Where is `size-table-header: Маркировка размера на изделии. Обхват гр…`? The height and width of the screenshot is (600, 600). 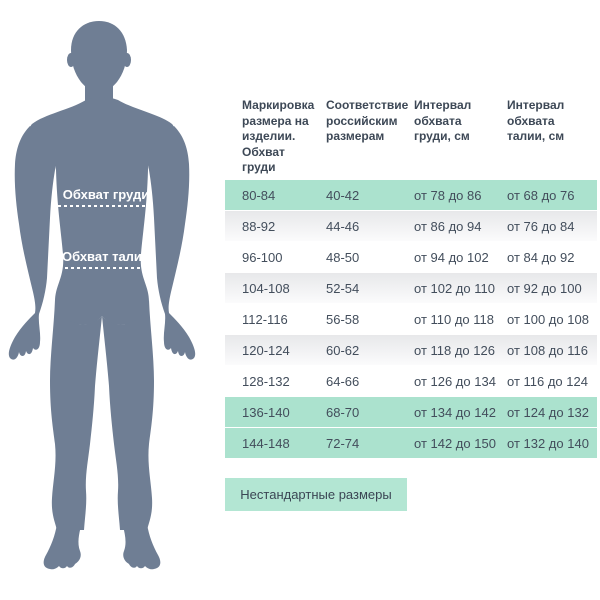 size-table-header: Маркировка размера на изделии. Обхват гр… is located at coordinates (411, 134).